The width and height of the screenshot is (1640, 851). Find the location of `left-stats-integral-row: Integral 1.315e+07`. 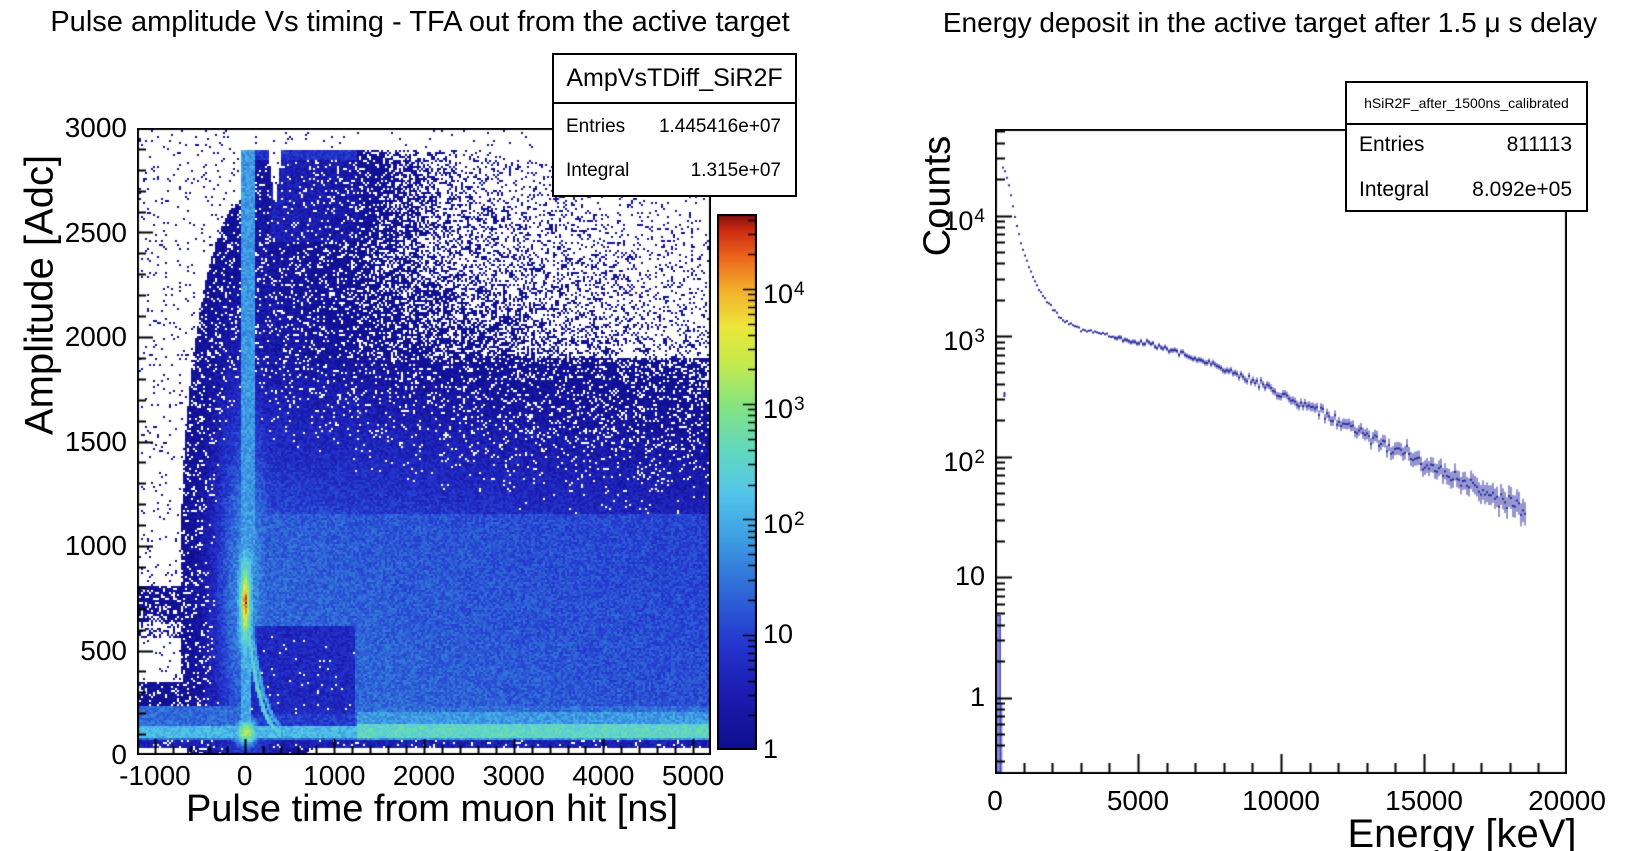

left-stats-integral-row: Integral 1.315e+07 is located at coordinates (674, 171).